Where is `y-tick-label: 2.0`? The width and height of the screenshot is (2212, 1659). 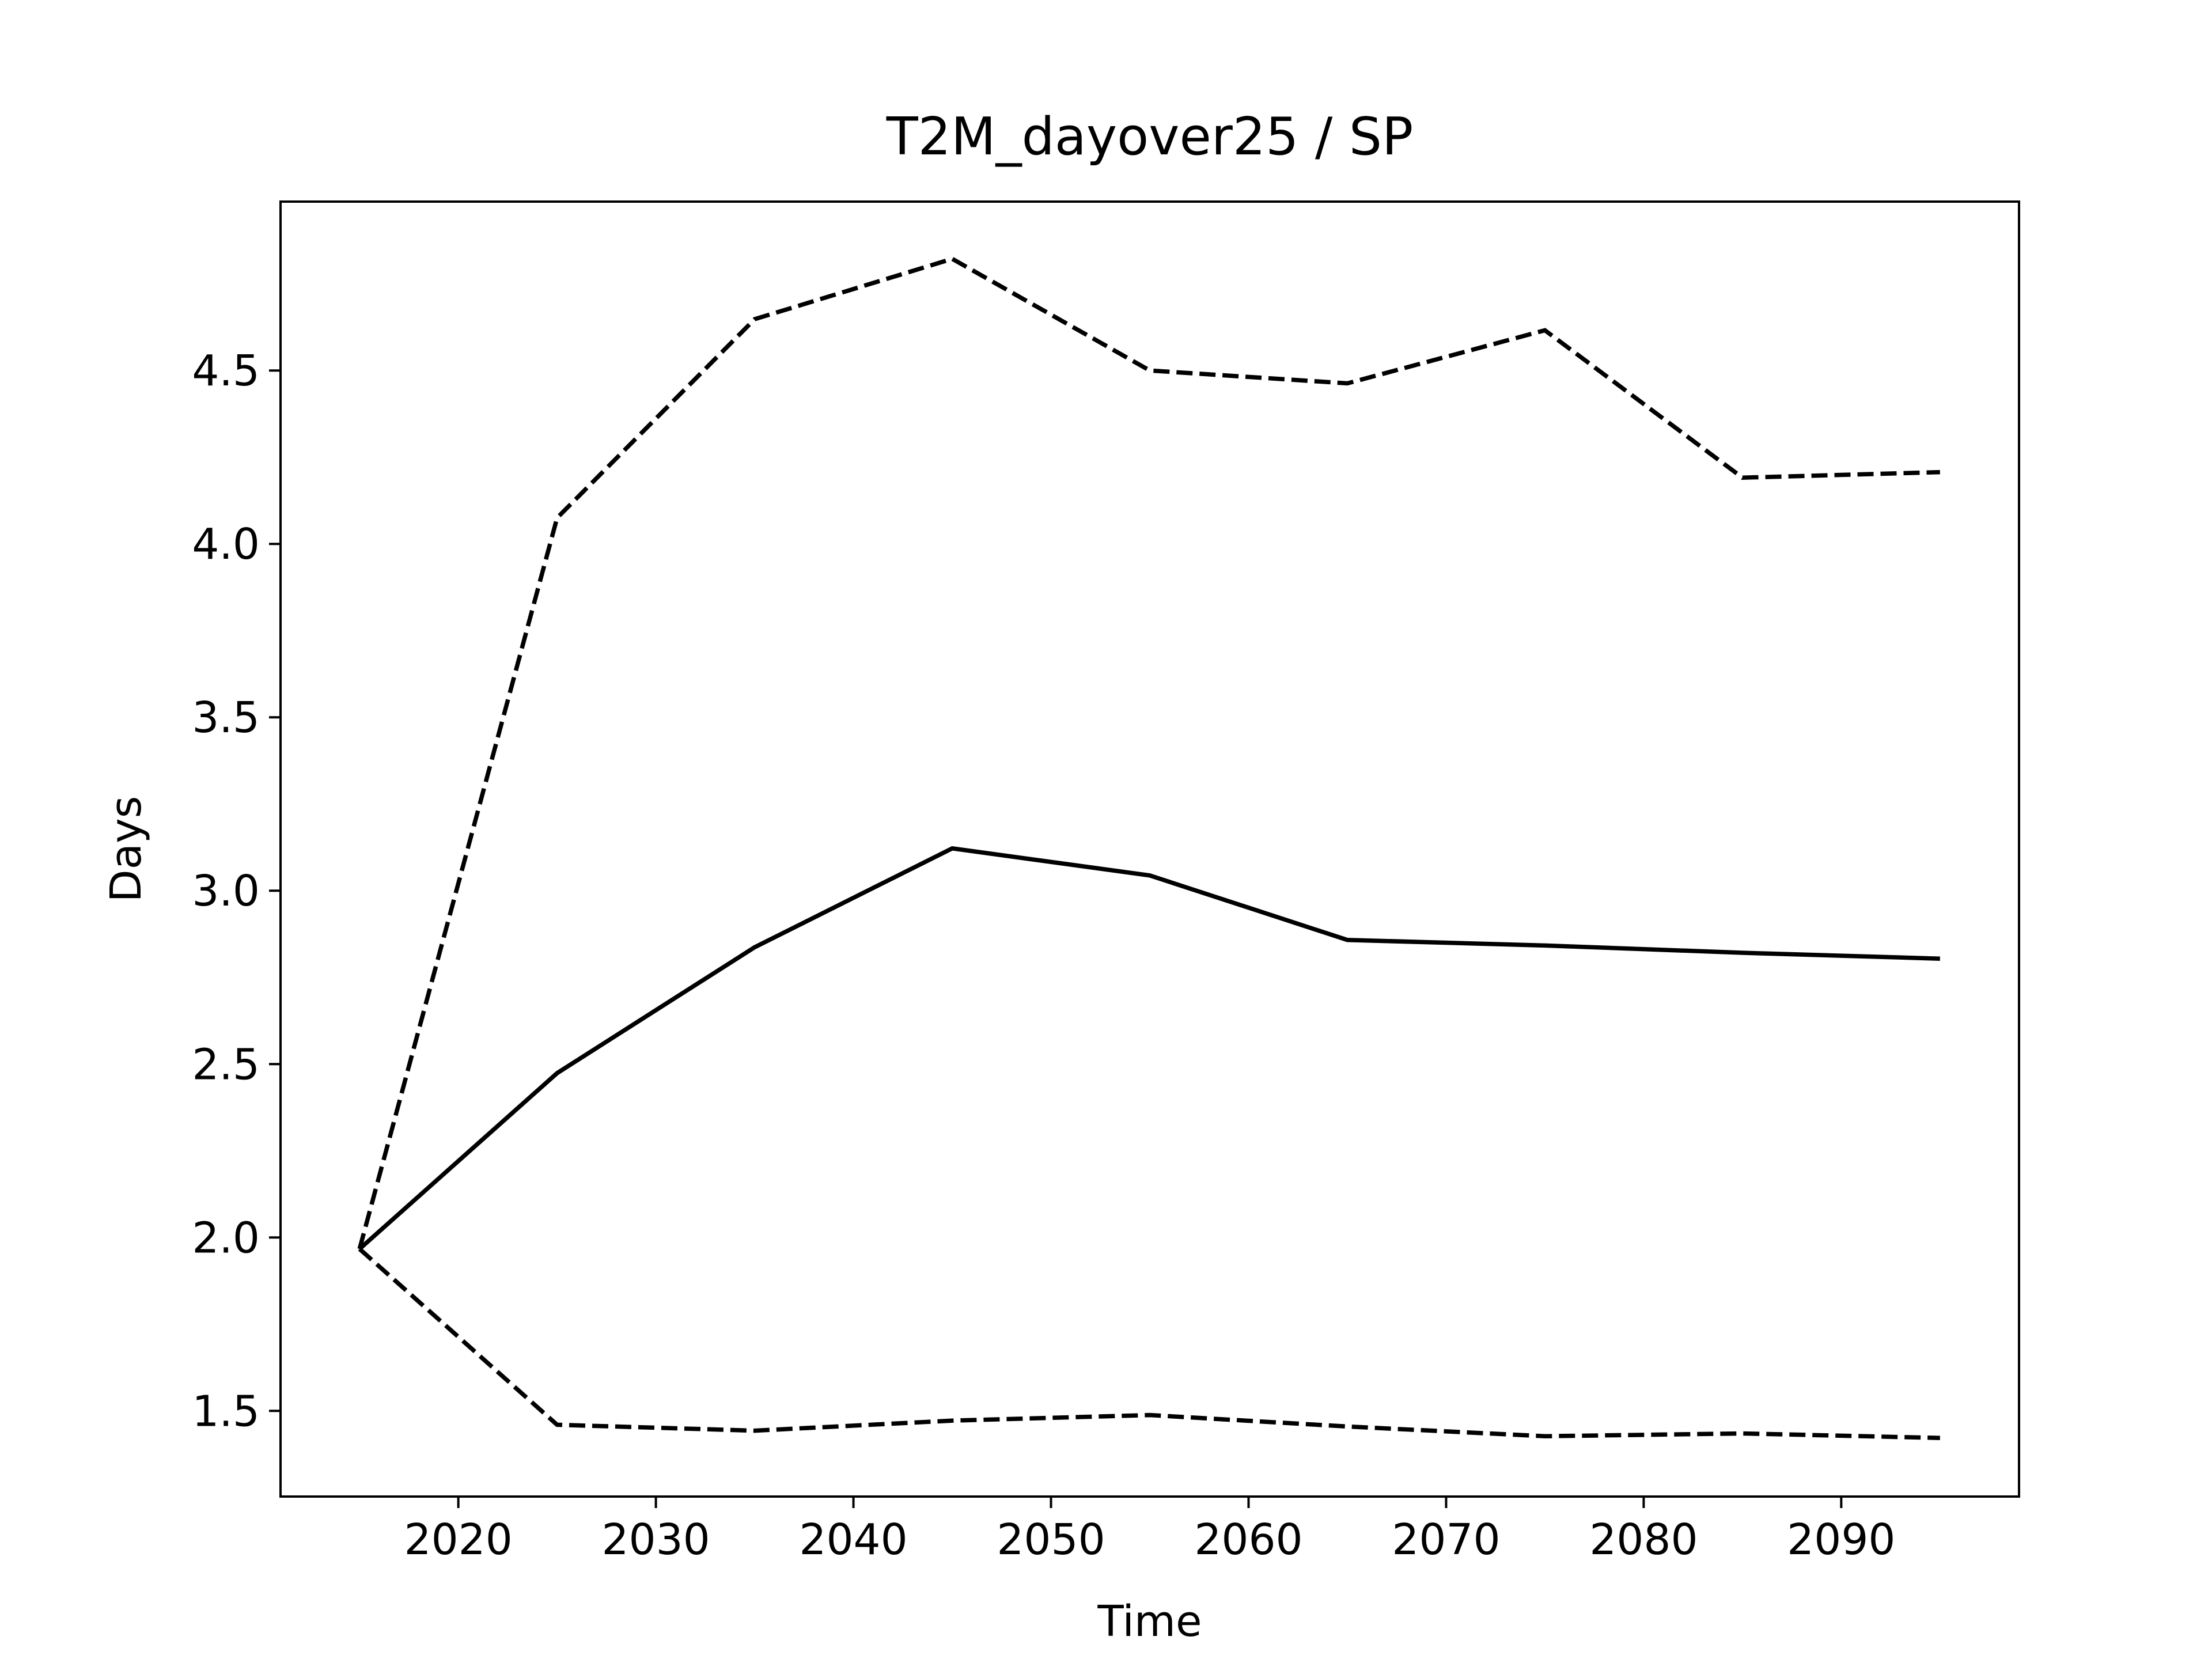 y-tick-label: 2.0 is located at coordinates (226, 1238).